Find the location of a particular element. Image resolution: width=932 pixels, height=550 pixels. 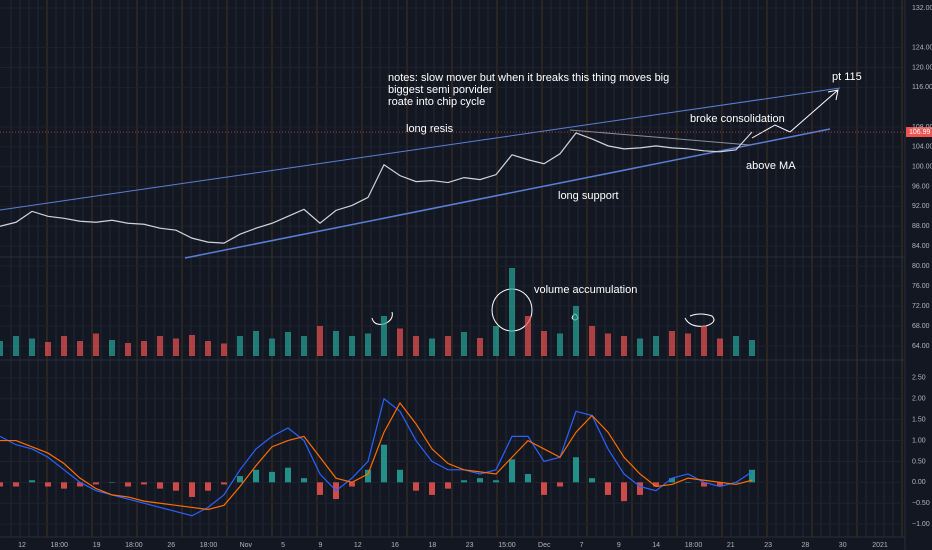

x-tick-label: 7 is located at coordinates (582, 545).